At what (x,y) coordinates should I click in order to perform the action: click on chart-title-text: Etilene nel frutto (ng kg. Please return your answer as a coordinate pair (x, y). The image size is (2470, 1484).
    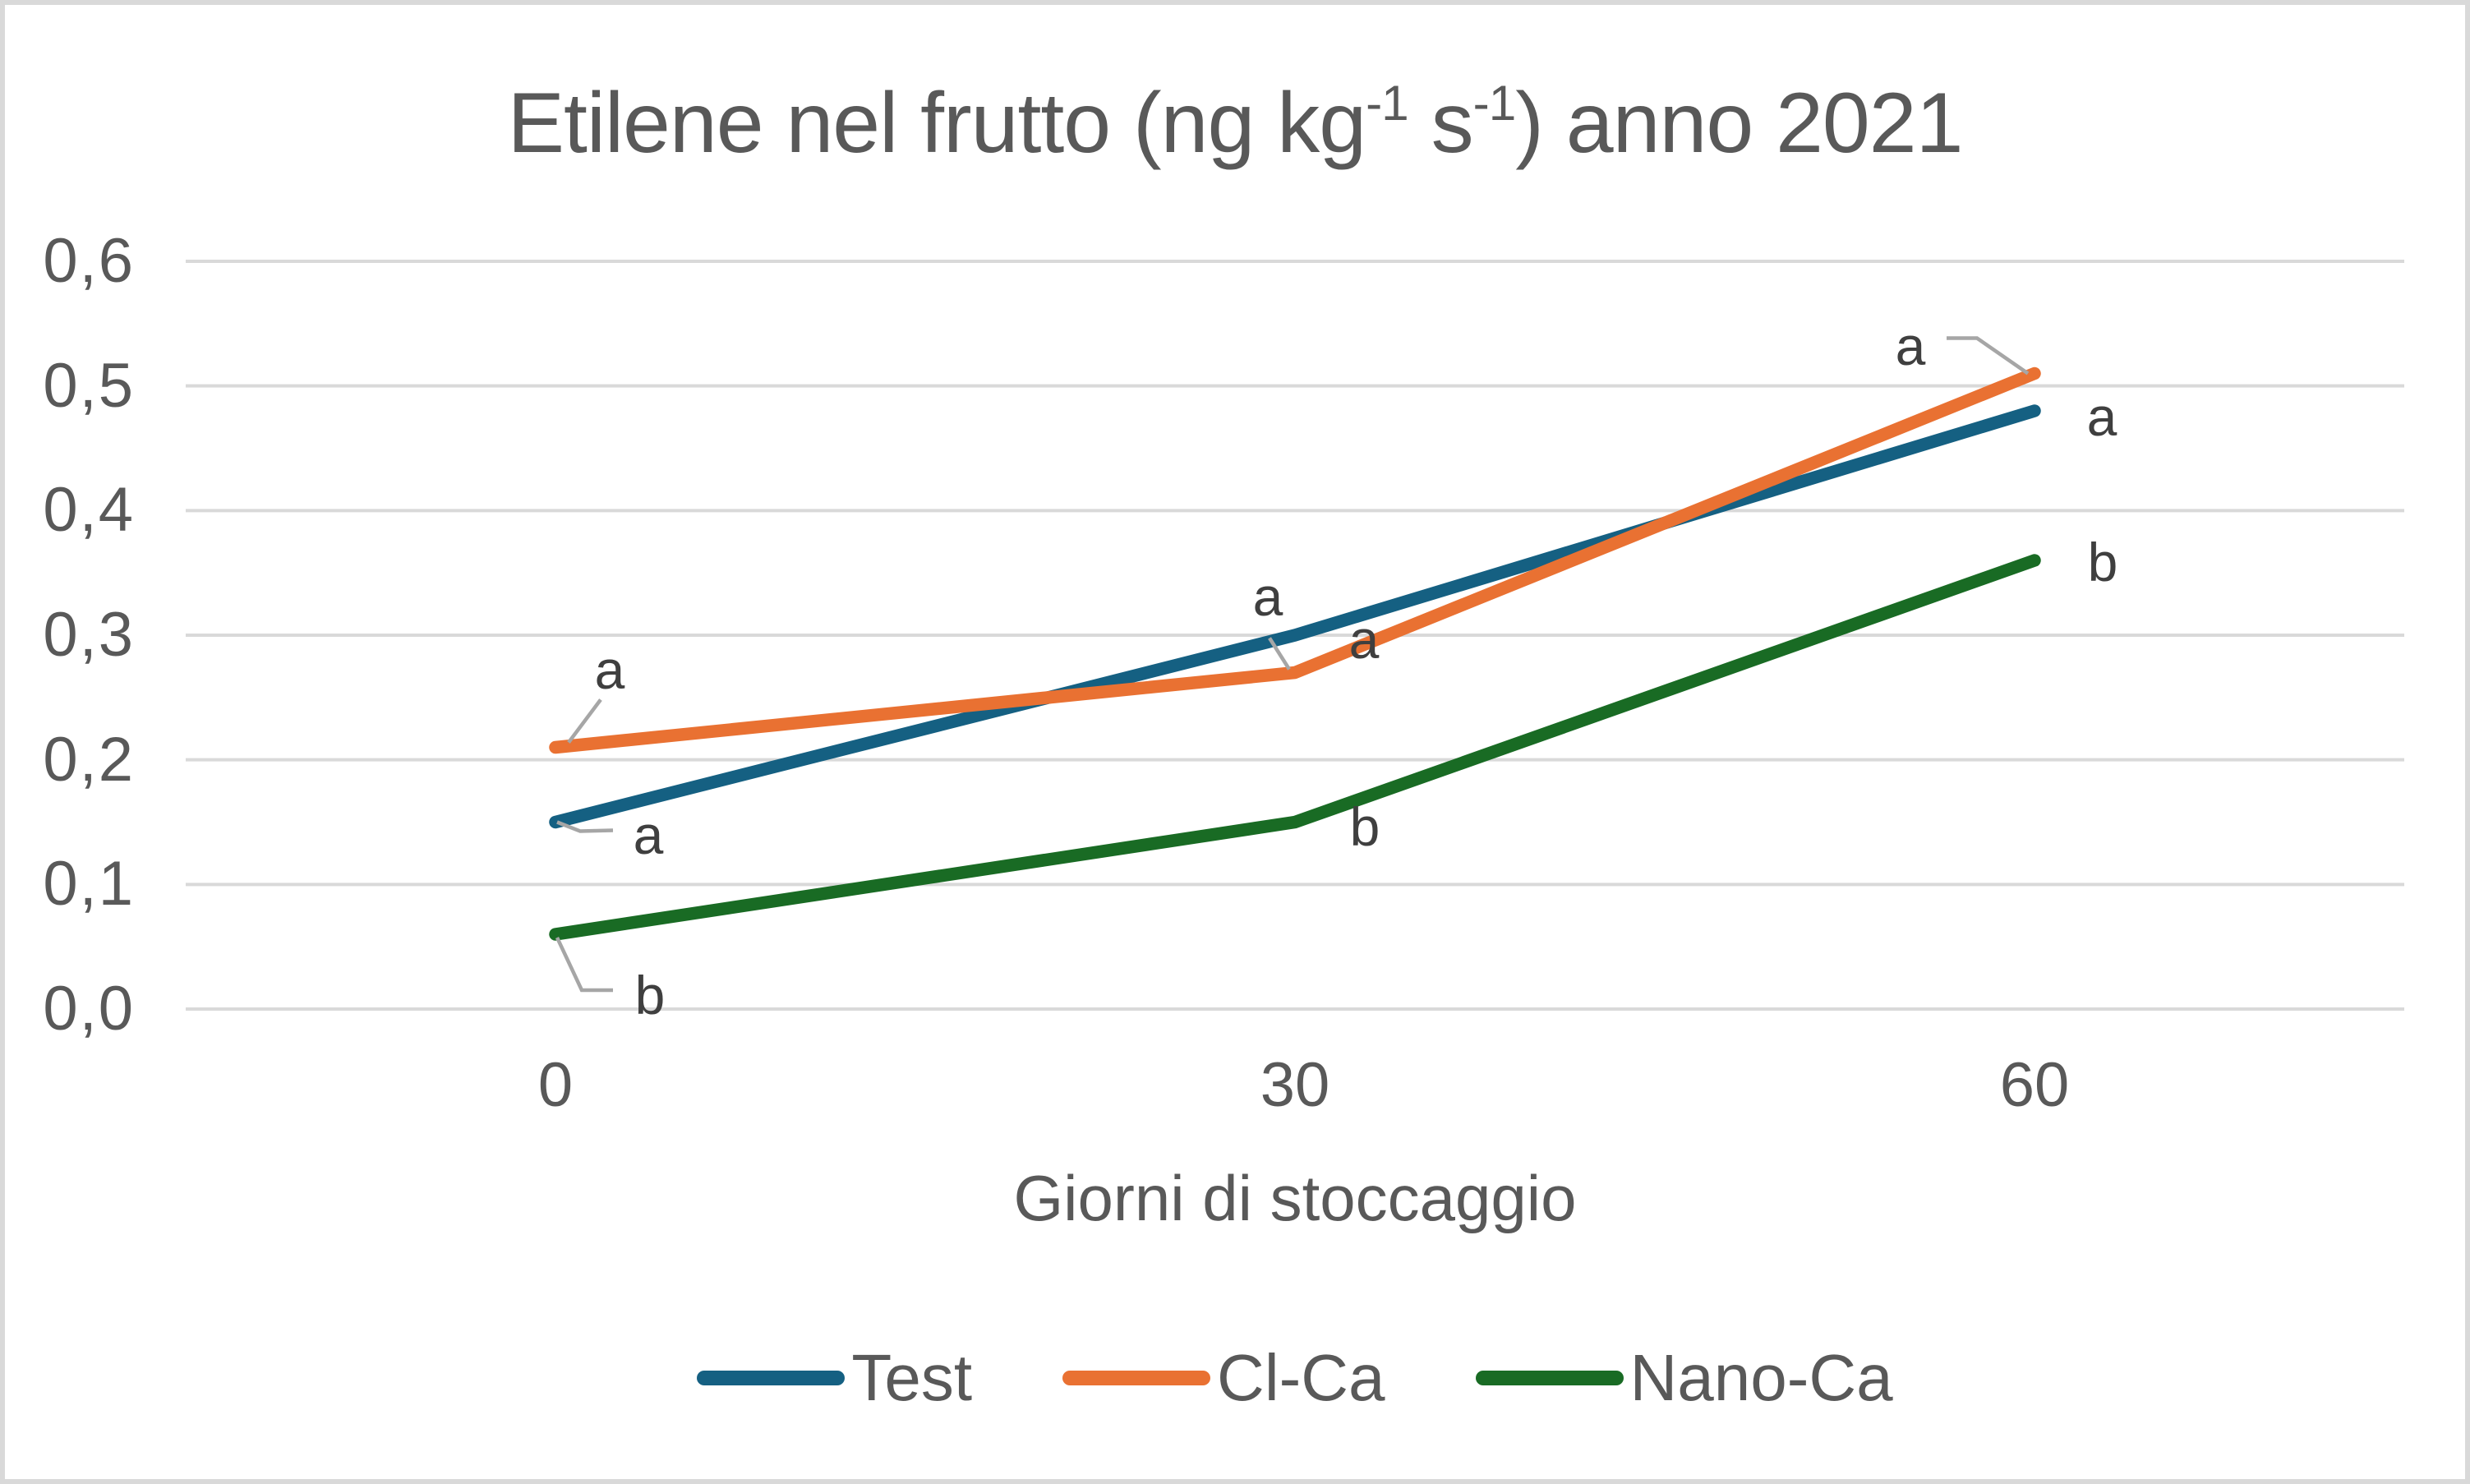
    Looking at the image, I should click on (937, 124).